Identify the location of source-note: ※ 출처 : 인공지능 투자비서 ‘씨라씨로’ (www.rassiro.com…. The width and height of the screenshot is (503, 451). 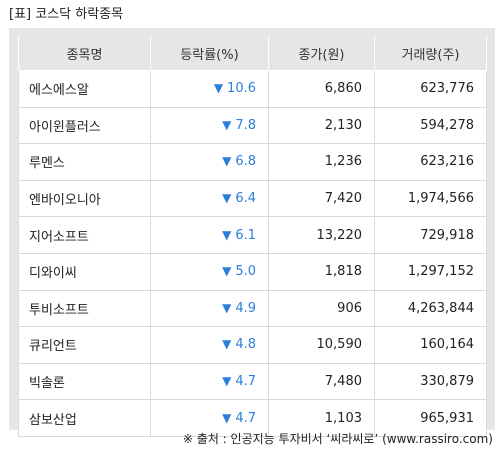
(337, 439).